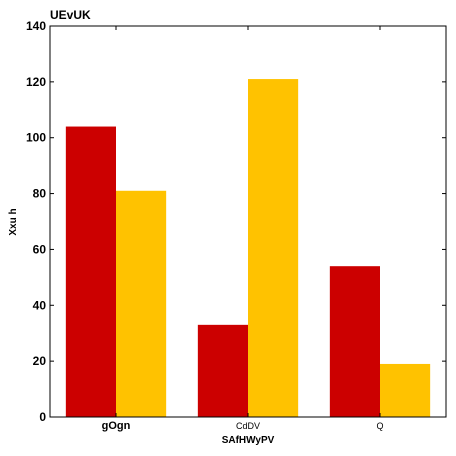 The width and height of the screenshot is (456, 456). Describe the element at coordinates (13, 221) in the screenshot. I see `y-axis-label: Xxu h` at that location.